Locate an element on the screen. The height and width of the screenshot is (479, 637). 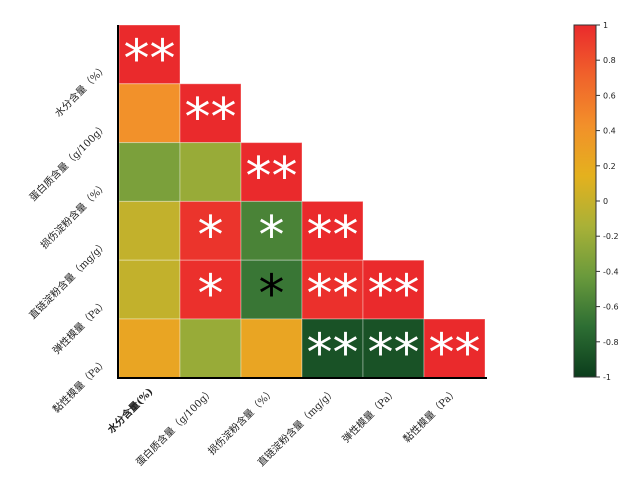
heatmap-cell-r4-c0 is located at coordinates (149, 289).